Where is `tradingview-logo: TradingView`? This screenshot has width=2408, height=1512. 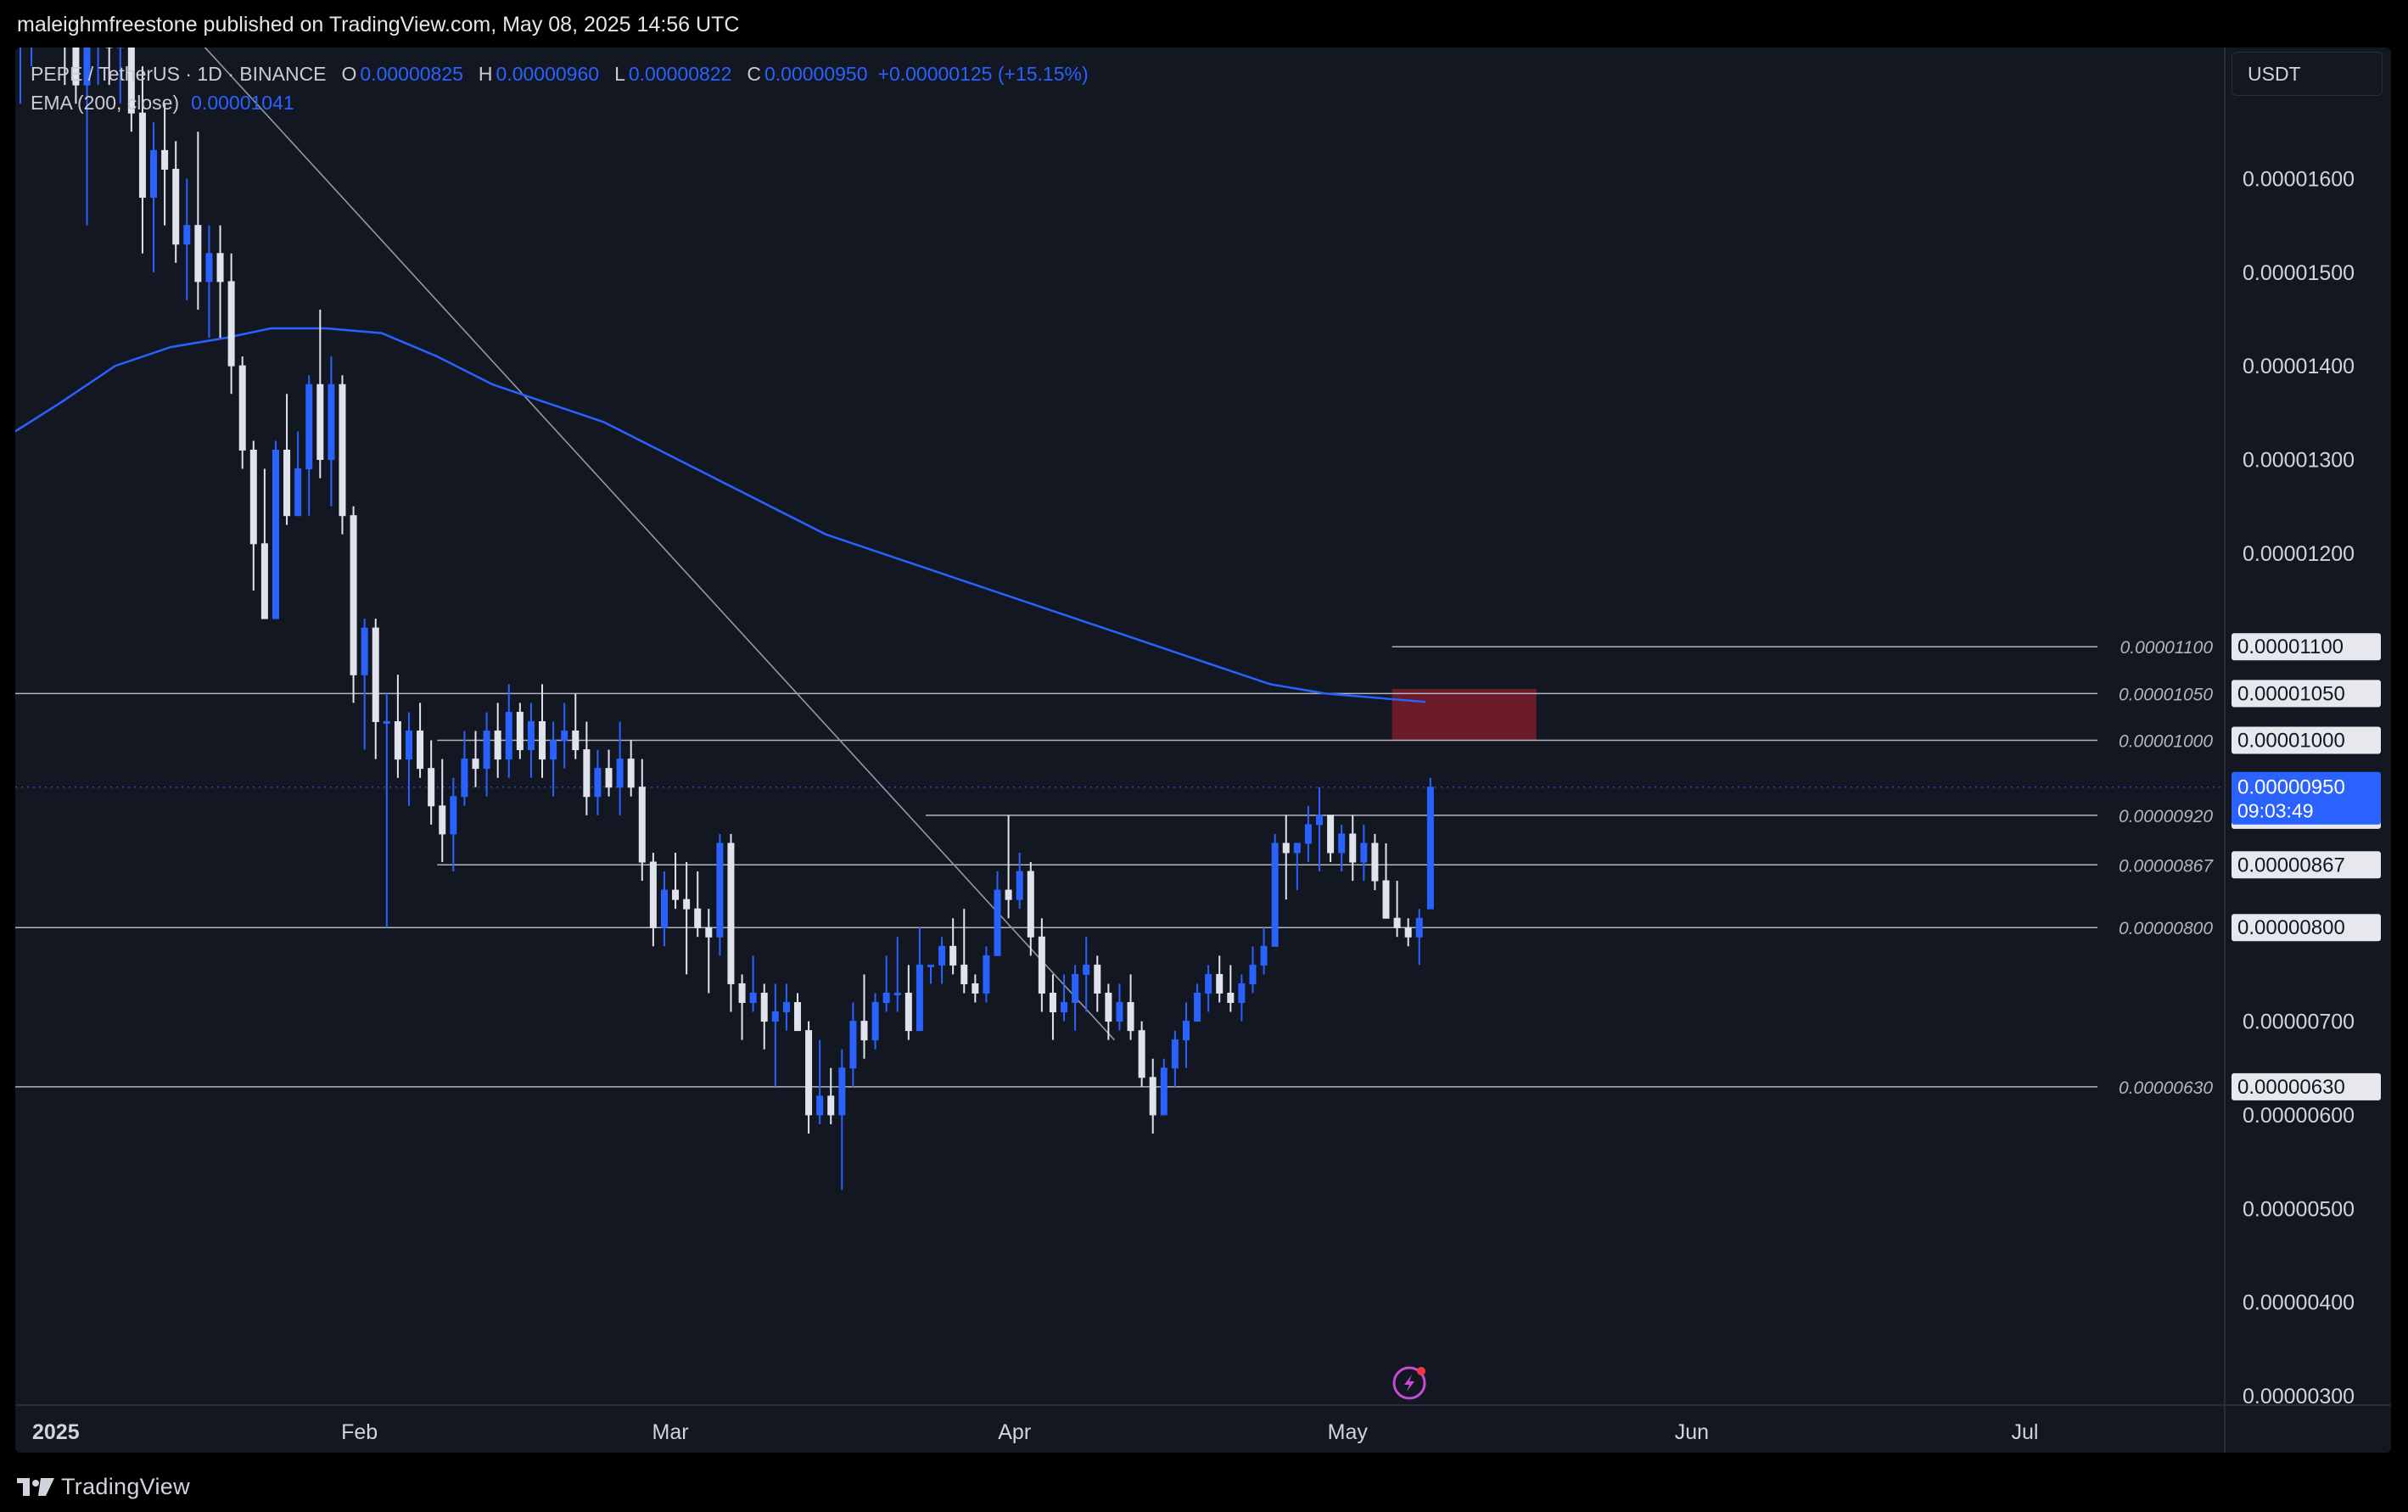
tradingview-logo: TradingView is located at coordinates (103, 1487).